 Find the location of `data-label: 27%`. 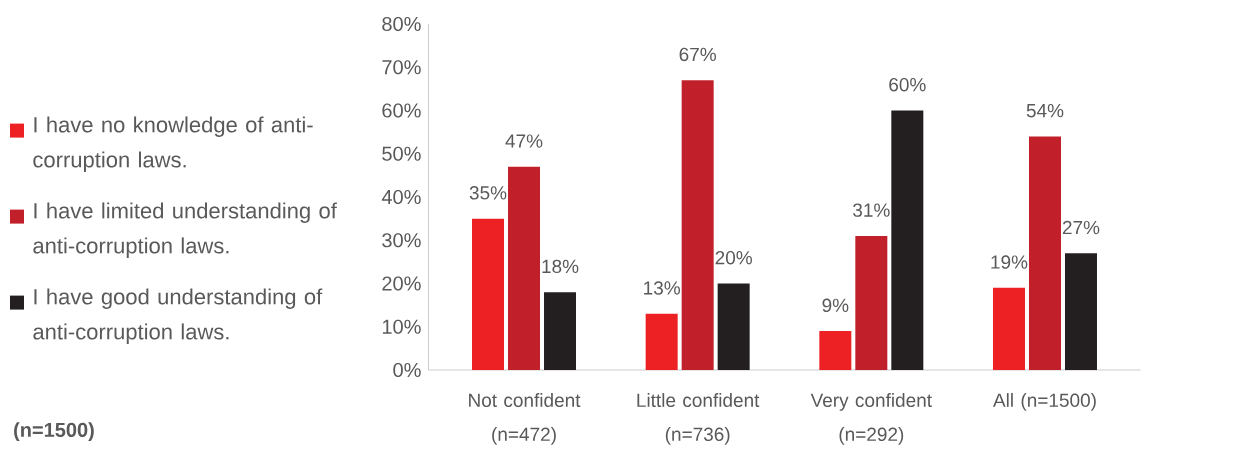

data-label: 27% is located at coordinates (1081, 227).